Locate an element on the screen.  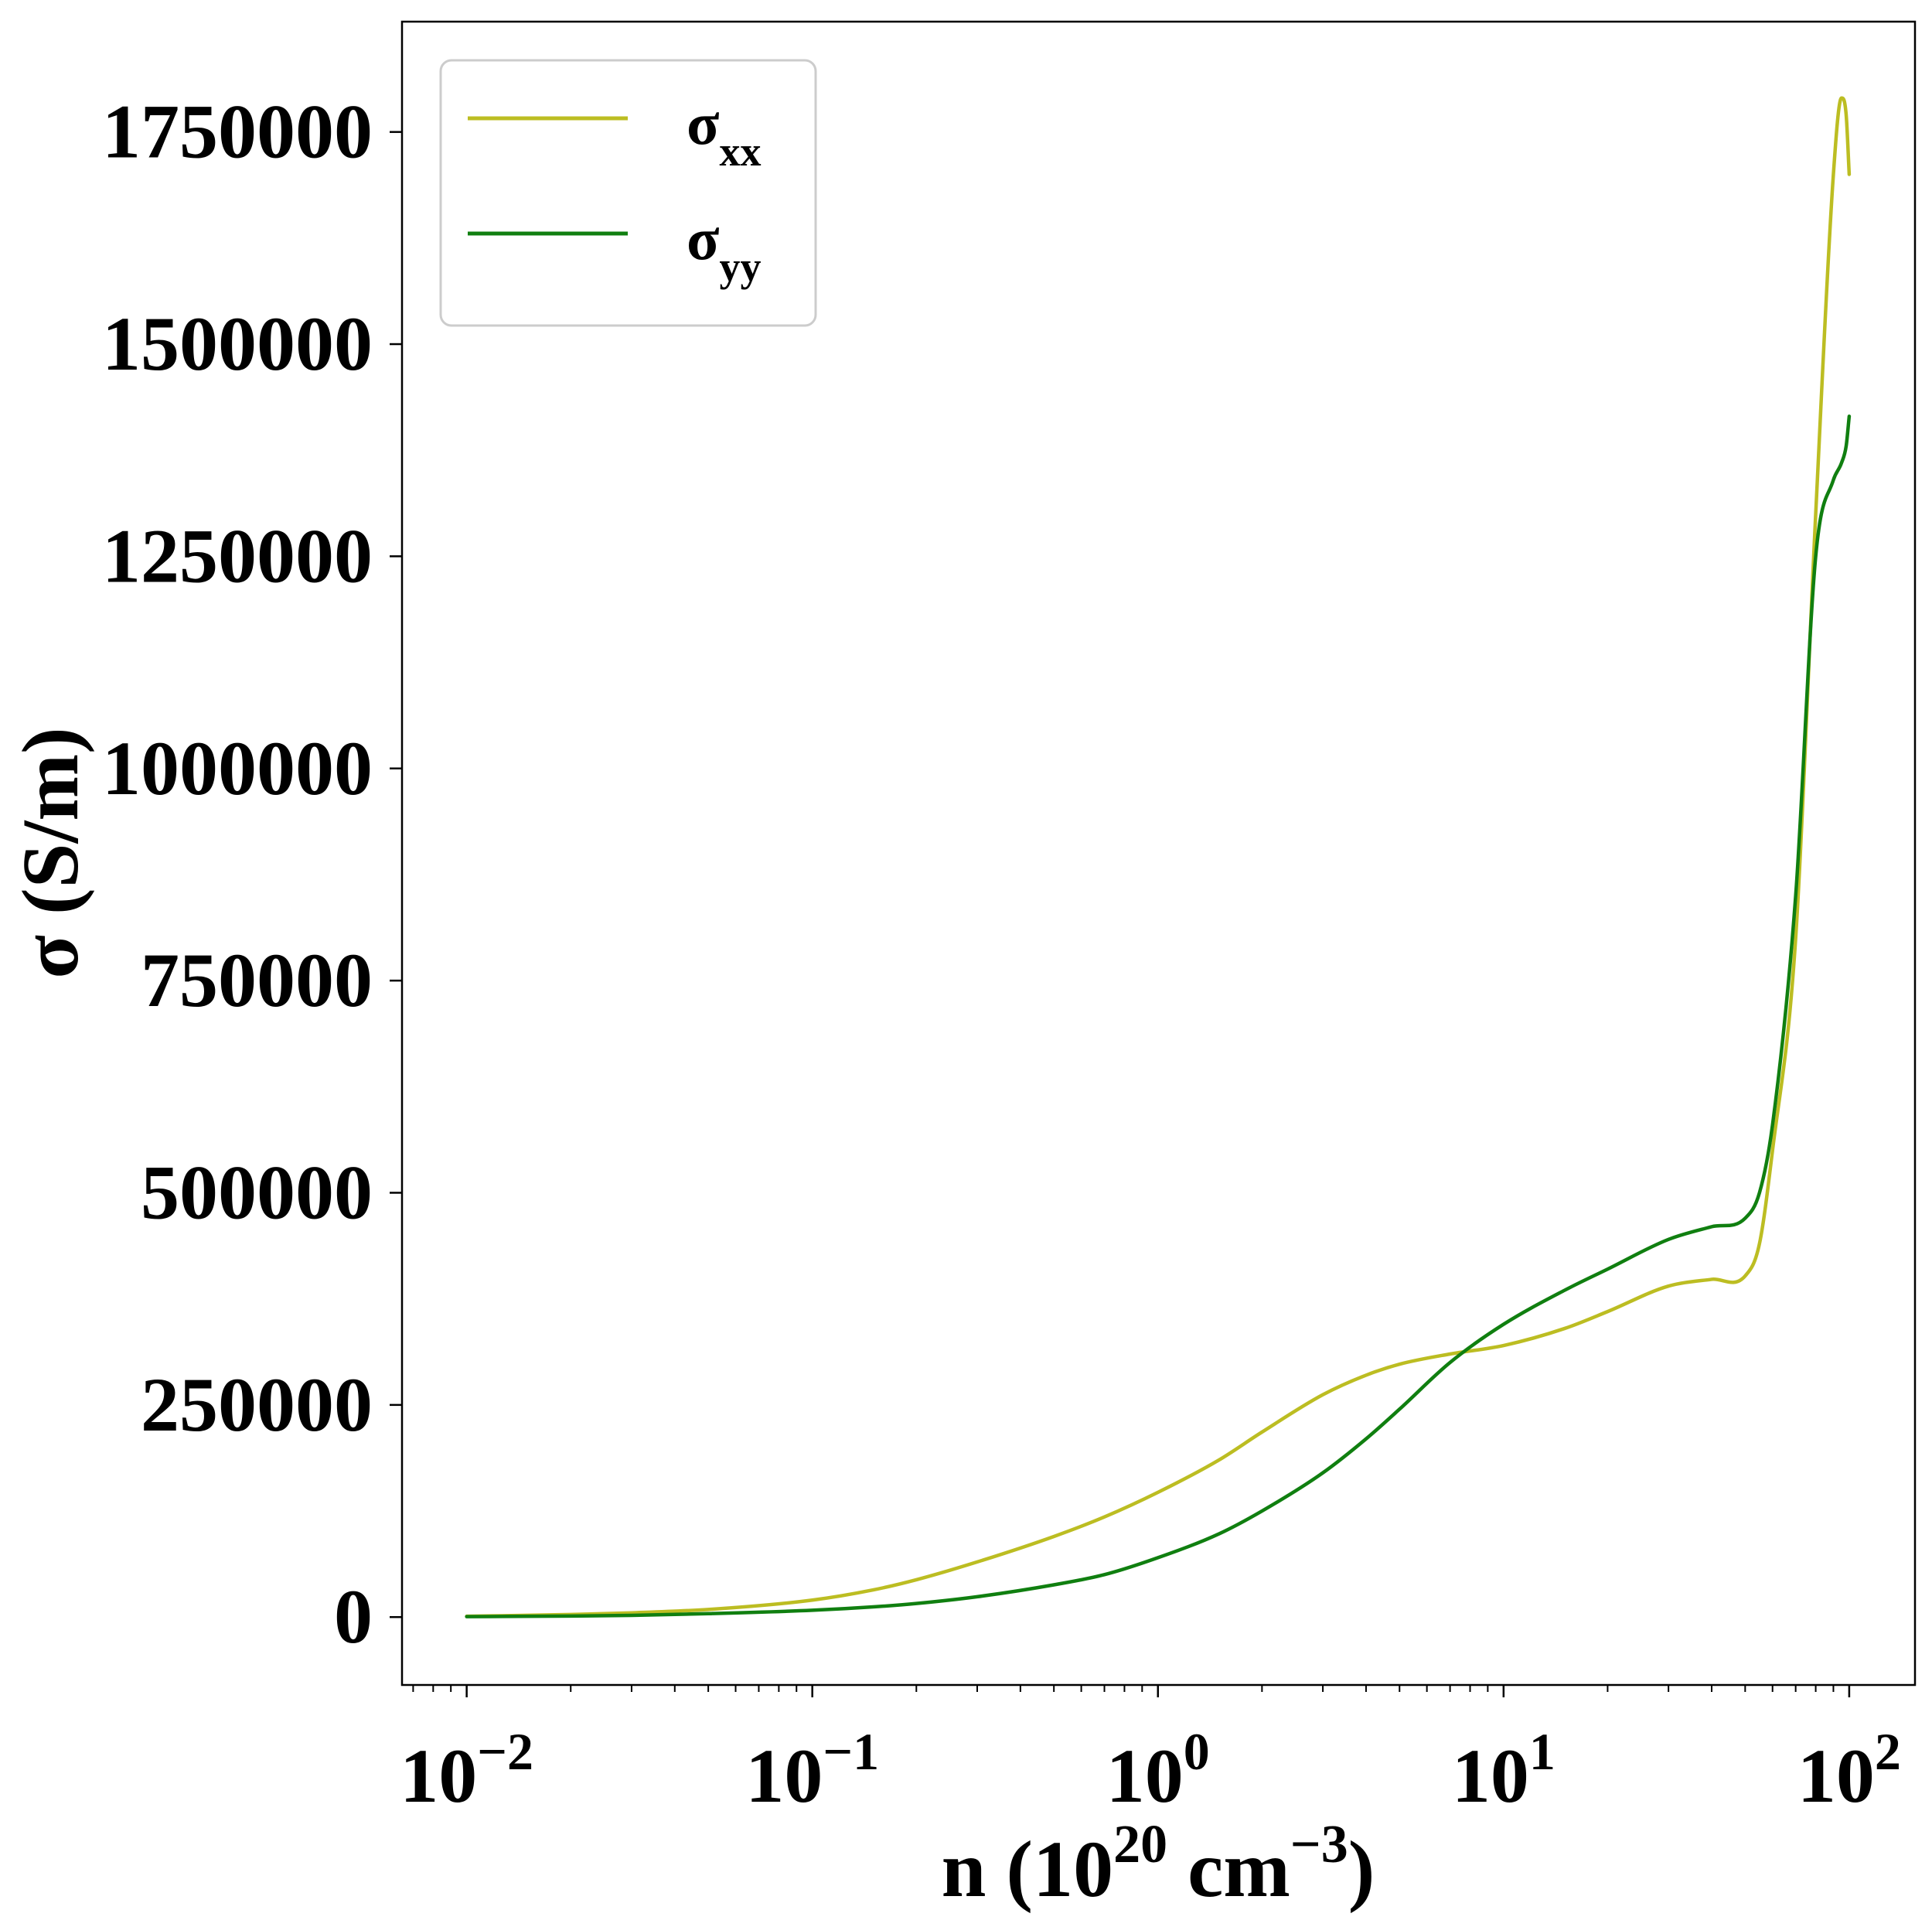
x-axis-label-exponent-2: −3 is located at coordinates (1319, 1844).